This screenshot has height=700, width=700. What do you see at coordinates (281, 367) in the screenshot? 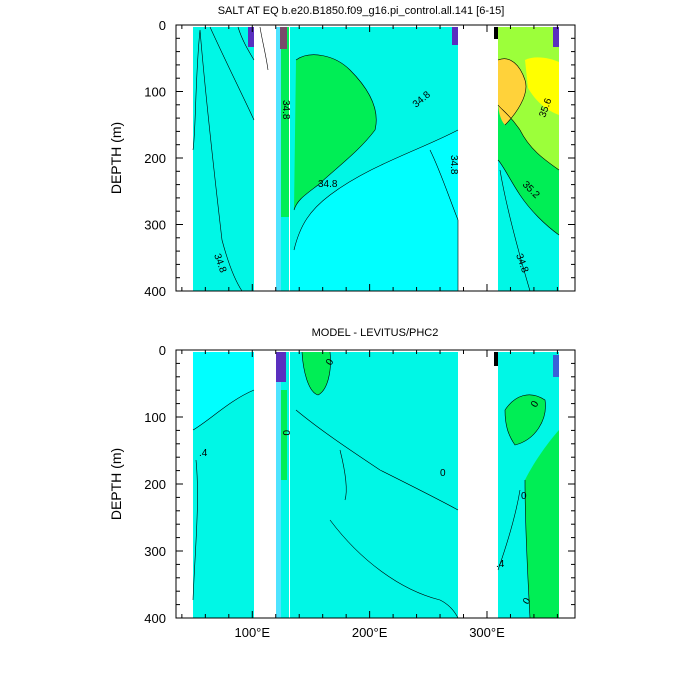
I see `bottom-patch-strait-violet` at bounding box center [281, 367].